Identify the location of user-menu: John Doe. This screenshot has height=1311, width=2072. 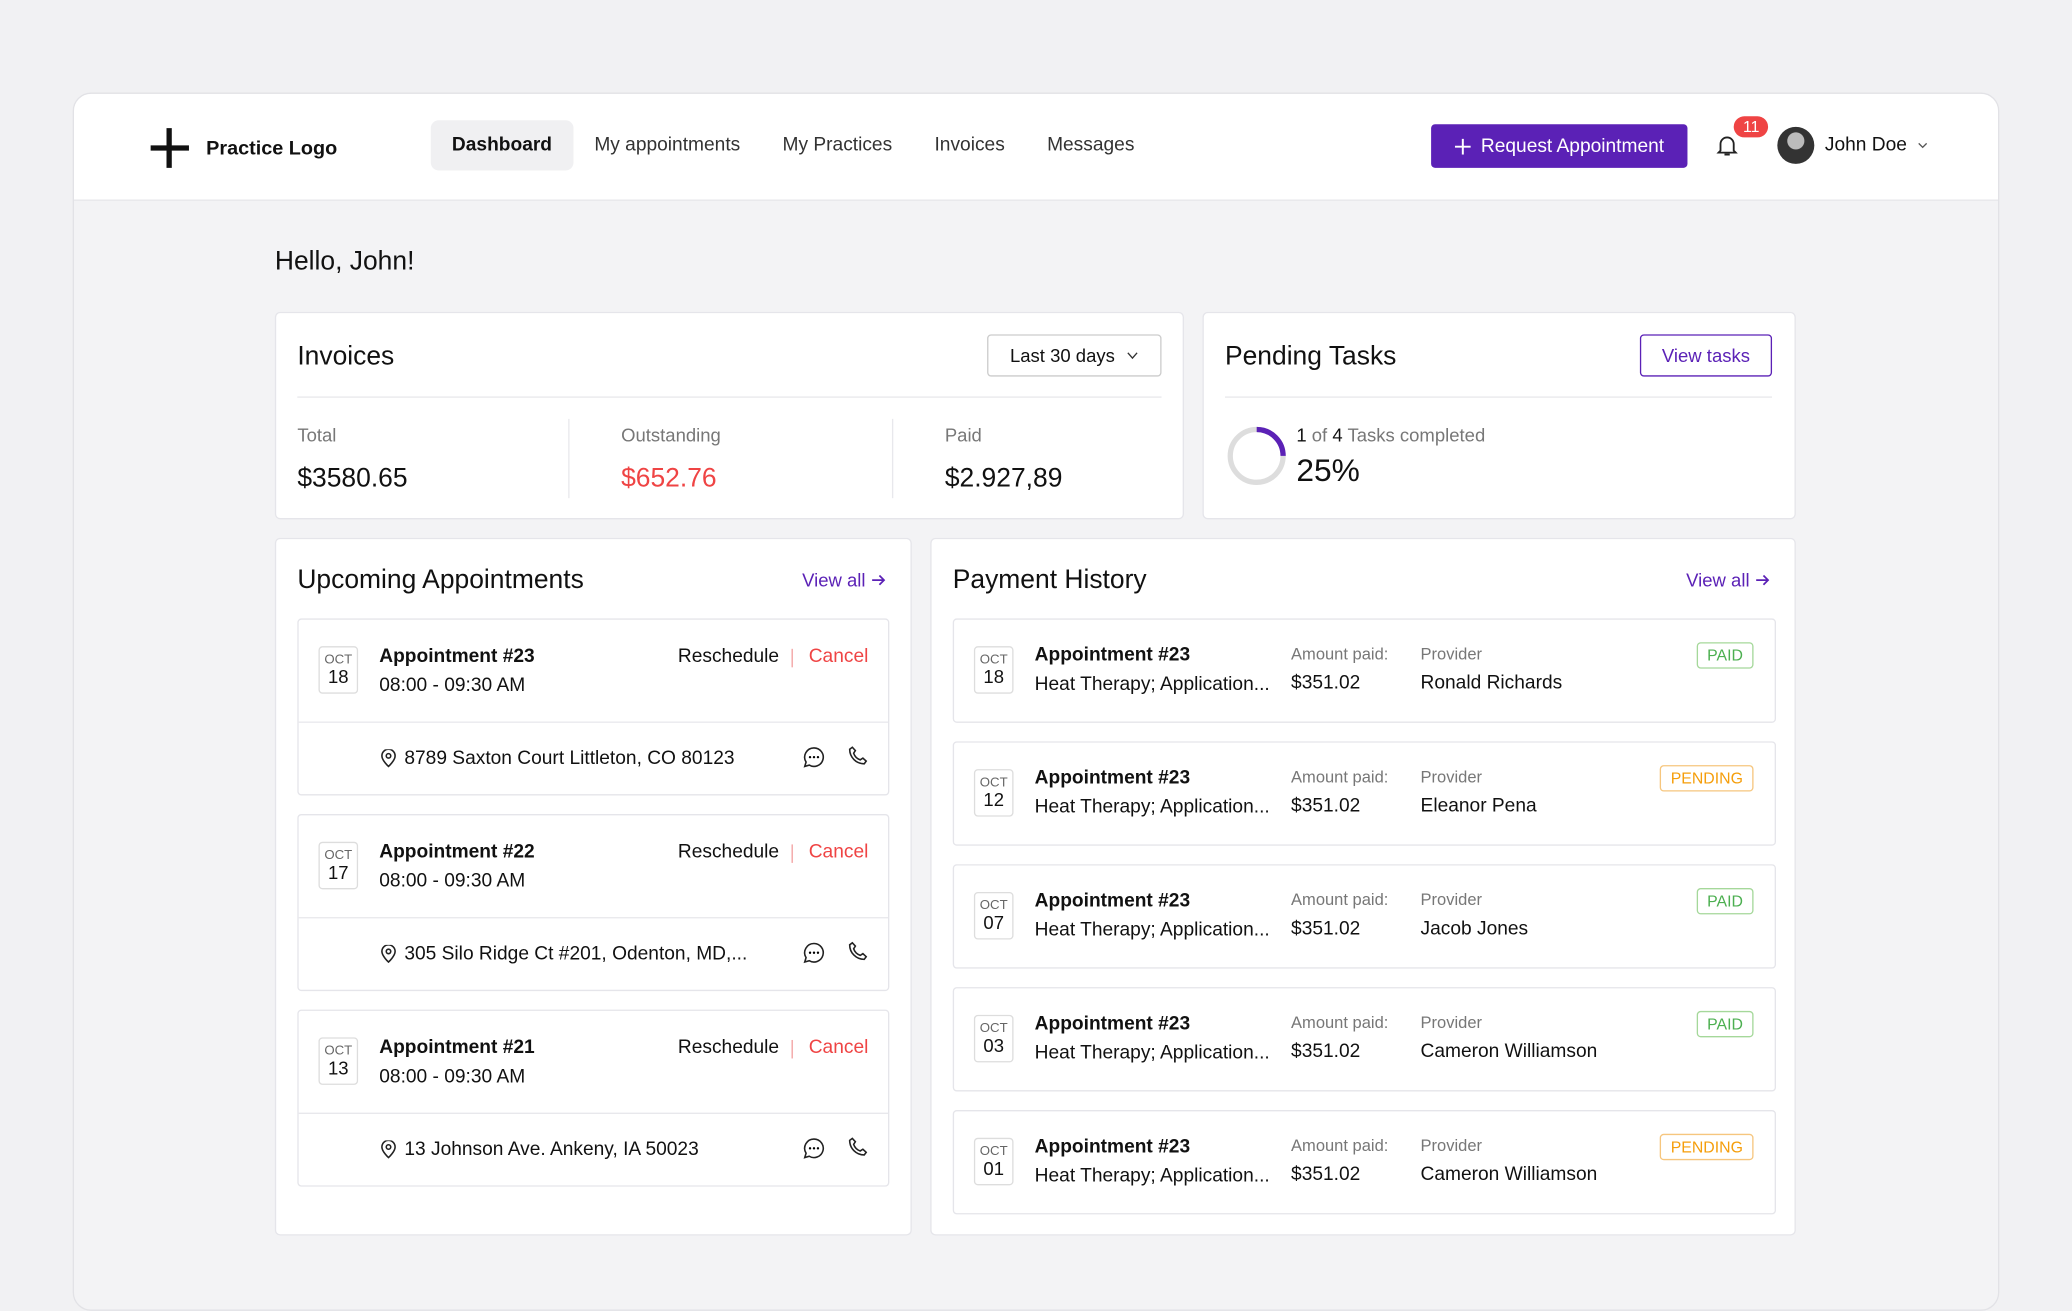
(1852, 145).